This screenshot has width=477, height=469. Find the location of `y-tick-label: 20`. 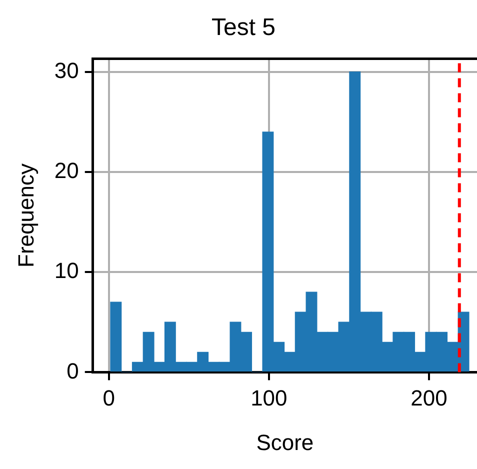

y-tick-label: 20 is located at coordinates (66, 171).